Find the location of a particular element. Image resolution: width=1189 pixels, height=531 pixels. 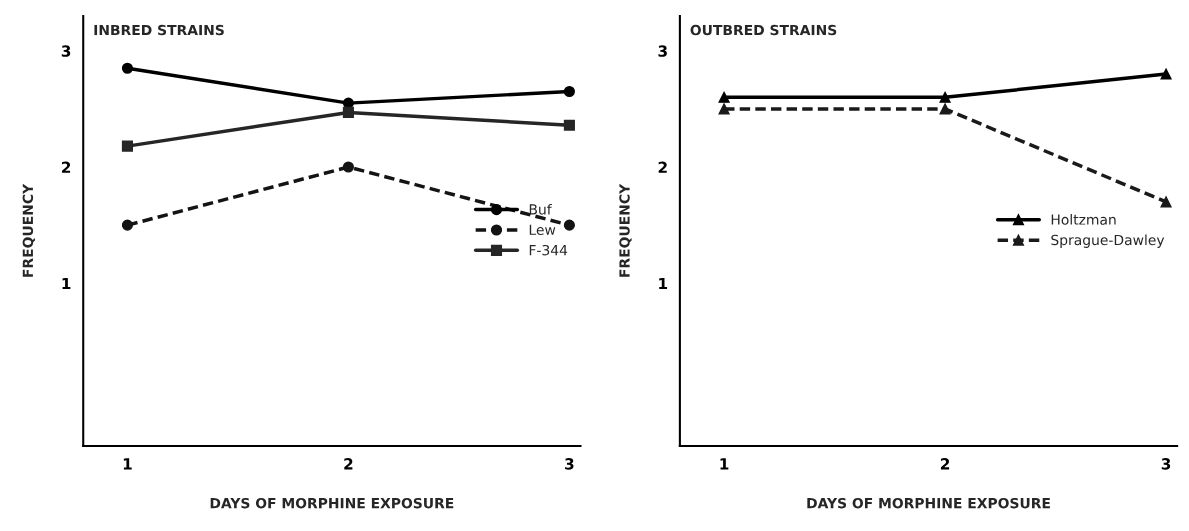

text: OUTBRED STRAINS is located at coordinates (763, 30).